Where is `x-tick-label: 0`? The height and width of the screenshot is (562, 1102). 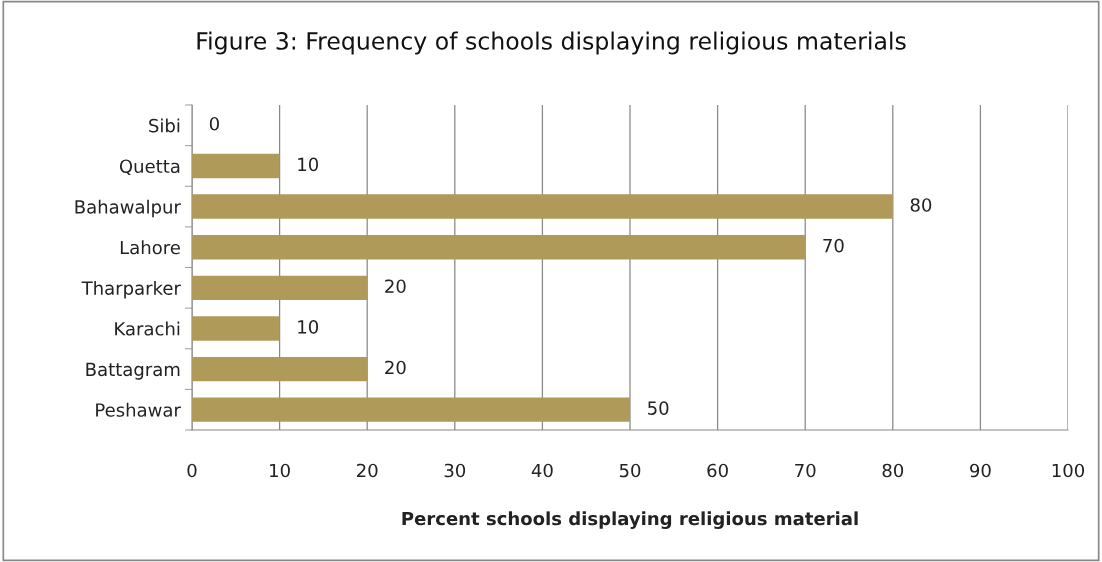
x-tick-label: 0 is located at coordinates (192, 470).